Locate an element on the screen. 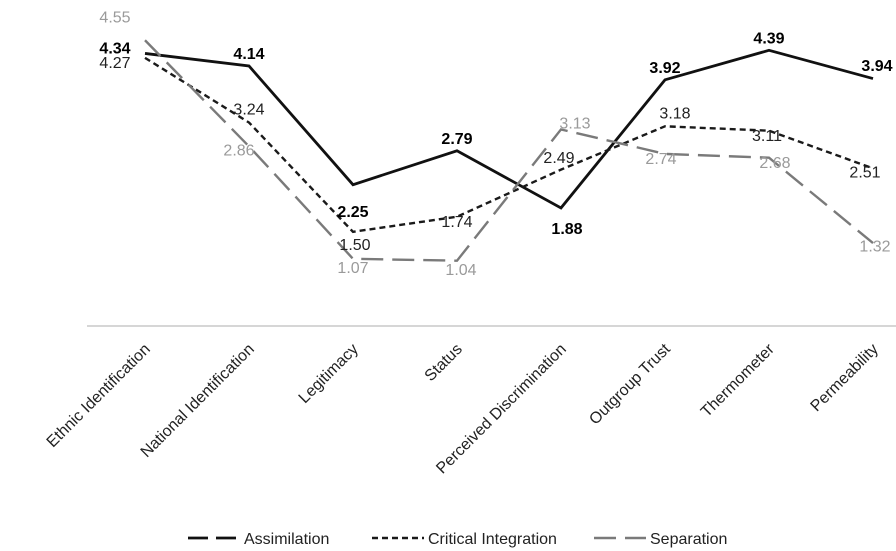 The height and width of the screenshot is (551, 896). x-tick-label: Permeability is located at coordinates (845, 378).